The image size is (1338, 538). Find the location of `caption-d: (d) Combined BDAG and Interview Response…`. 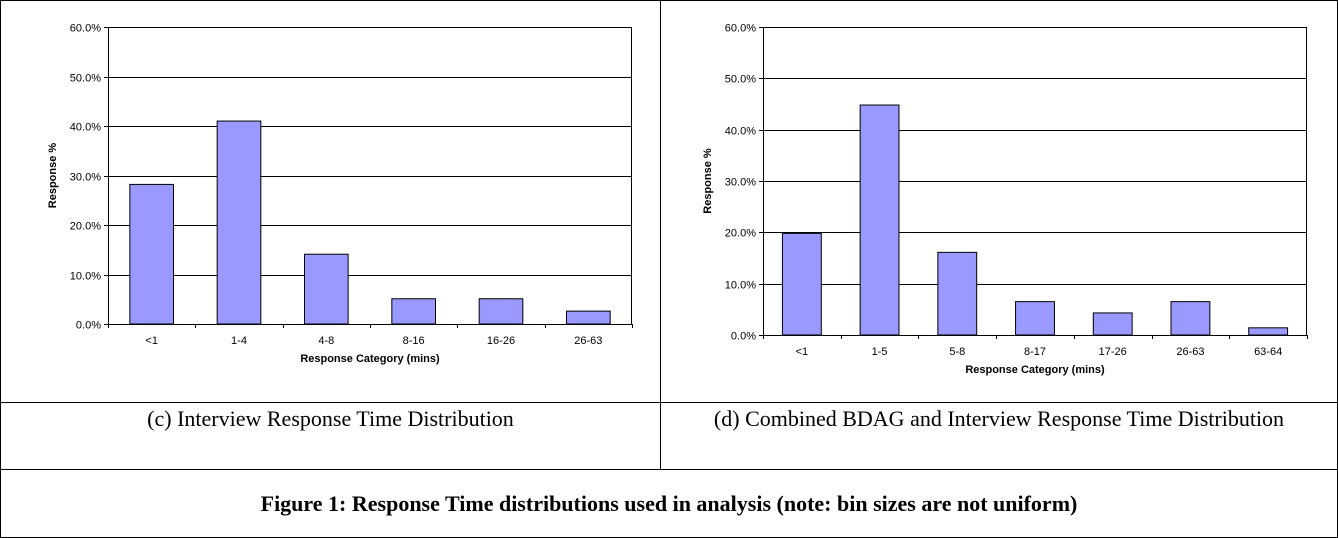

caption-d: (d) Combined BDAG and Interview Response… is located at coordinates (999, 418).